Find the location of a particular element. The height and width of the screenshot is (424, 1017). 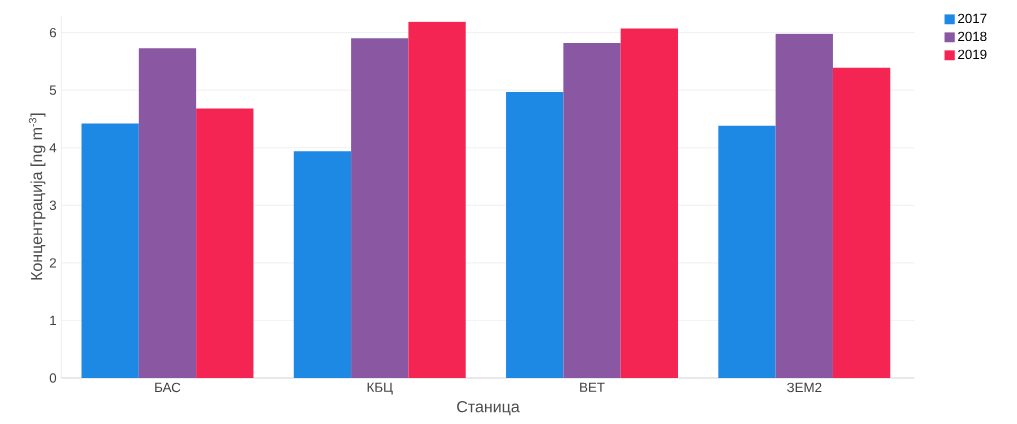

y-tick-label: 6 is located at coordinates (53, 32).